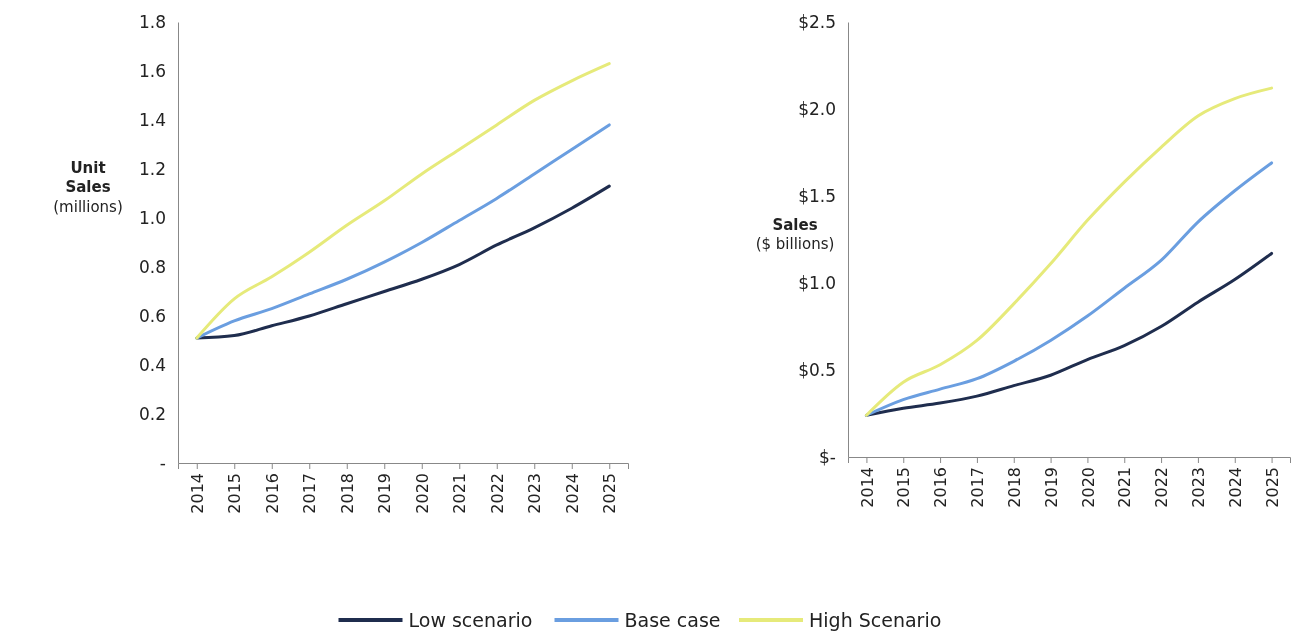  Describe the element at coordinates (672, 619) in the screenshot. I see `legend-label: Base case` at that location.